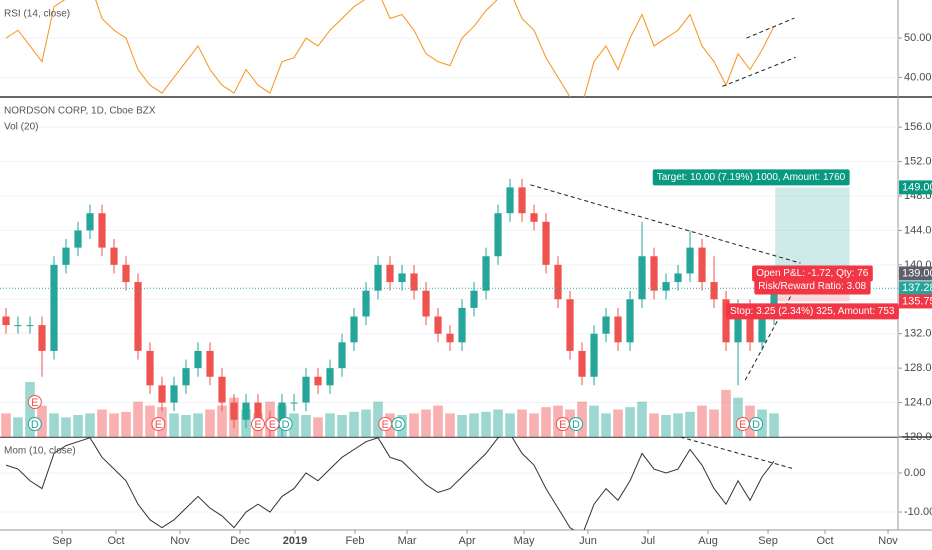 The width and height of the screenshot is (932, 550). Describe the element at coordinates (708, 541) in the screenshot. I see `x-tick-label: Aug` at that location.